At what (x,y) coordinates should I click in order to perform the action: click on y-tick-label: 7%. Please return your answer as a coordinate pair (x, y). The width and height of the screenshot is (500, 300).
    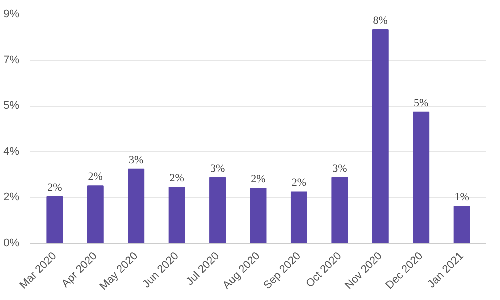
    Looking at the image, I should click on (12, 60).